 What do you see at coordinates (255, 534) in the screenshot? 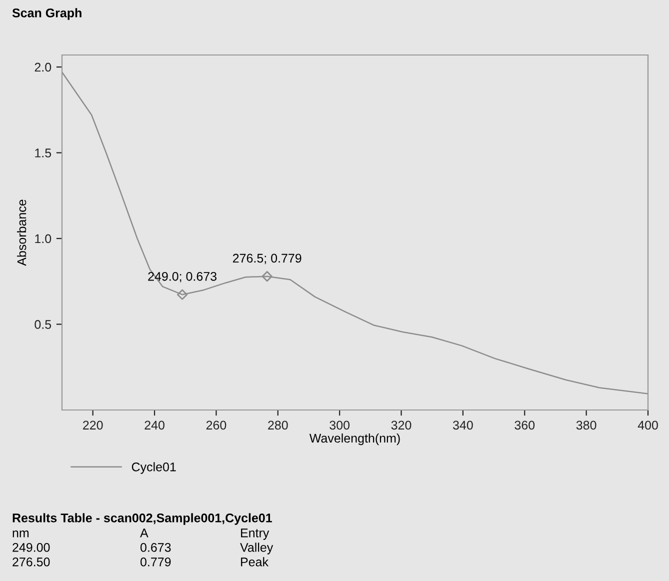
I see `text: Entry` at bounding box center [255, 534].